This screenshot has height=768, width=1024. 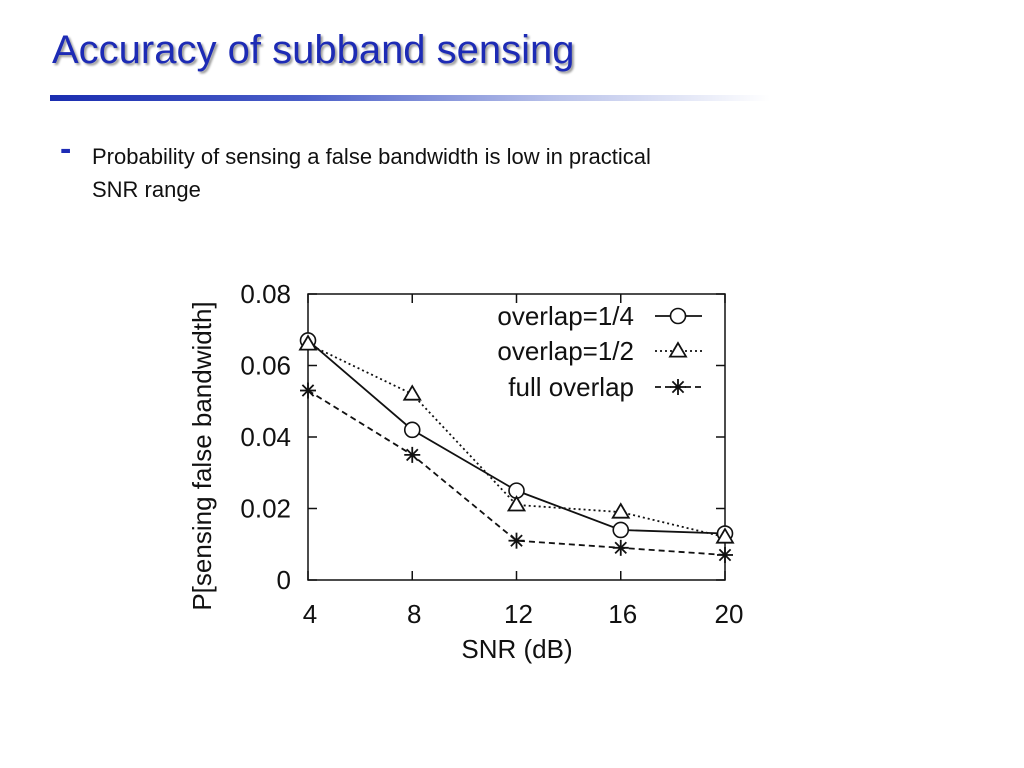 What do you see at coordinates (414, 614) in the screenshot?
I see `x-tick-label: 8` at bounding box center [414, 614].